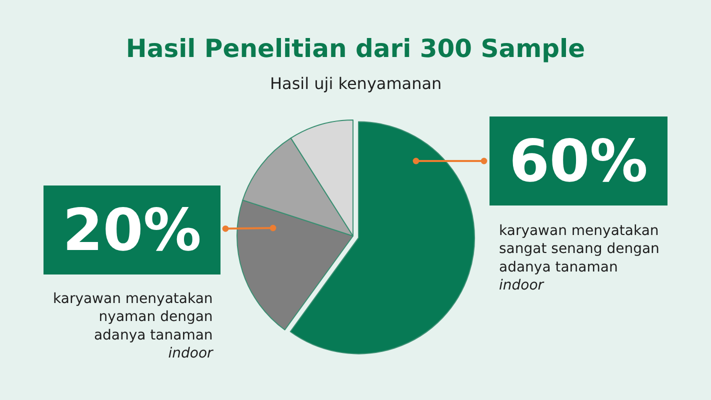  What do you see at coordinates (578, 161) in the screenshot?
I see `data-label: 60%` at bounding box center [578, 161].